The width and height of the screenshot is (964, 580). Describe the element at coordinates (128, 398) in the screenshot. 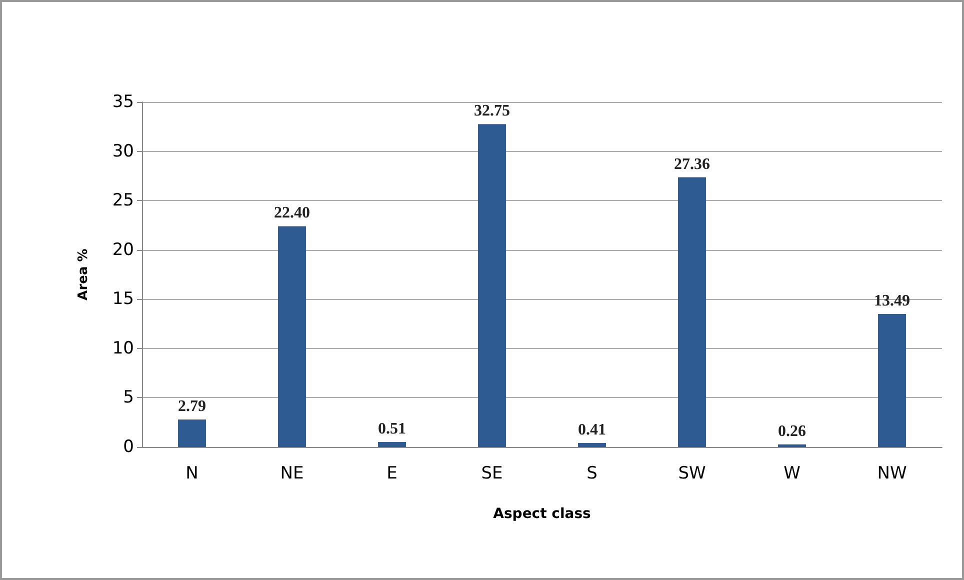

I see `y-tick-label: 5` at that location.